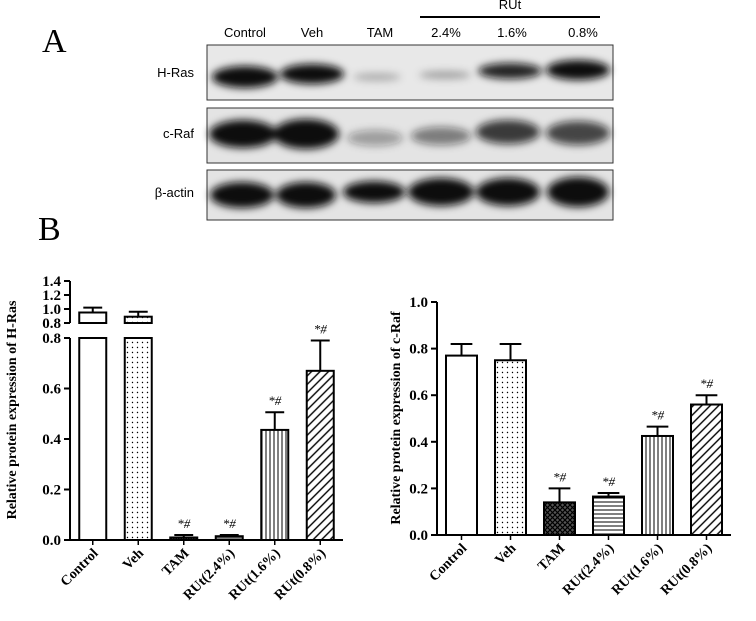 The width and height of the screenshot is (756, 621). I want to click on y-axis-label: Relative protein expression of c-Raf, so click(396, 418).